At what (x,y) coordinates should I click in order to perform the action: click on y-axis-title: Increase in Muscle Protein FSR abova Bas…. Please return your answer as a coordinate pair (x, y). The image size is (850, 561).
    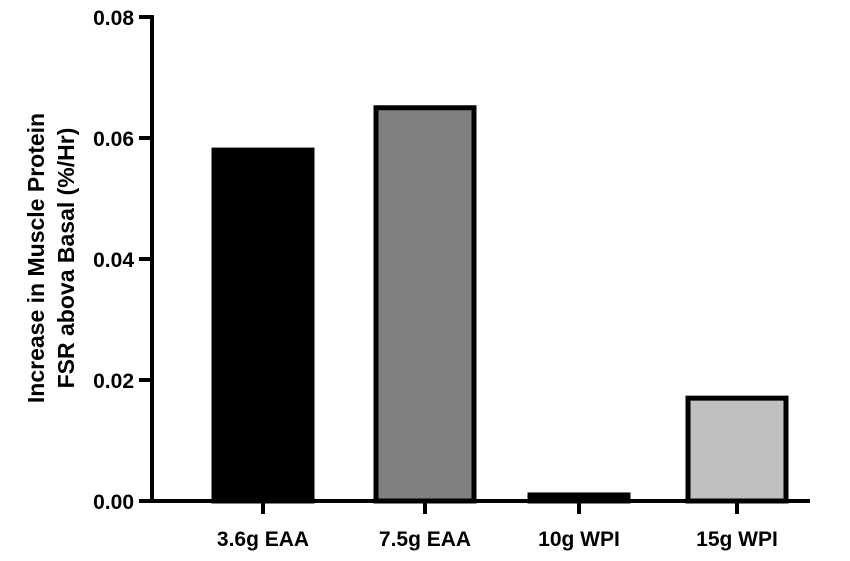
    Looking at the image, I should click on (51, 258).